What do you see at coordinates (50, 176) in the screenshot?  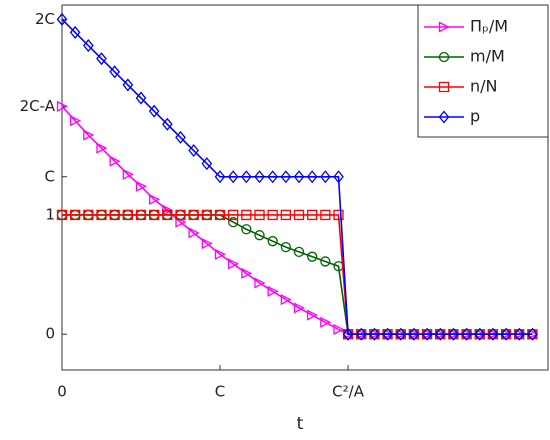 I see `y-tick-label: C` at bounding box center [50, 176].